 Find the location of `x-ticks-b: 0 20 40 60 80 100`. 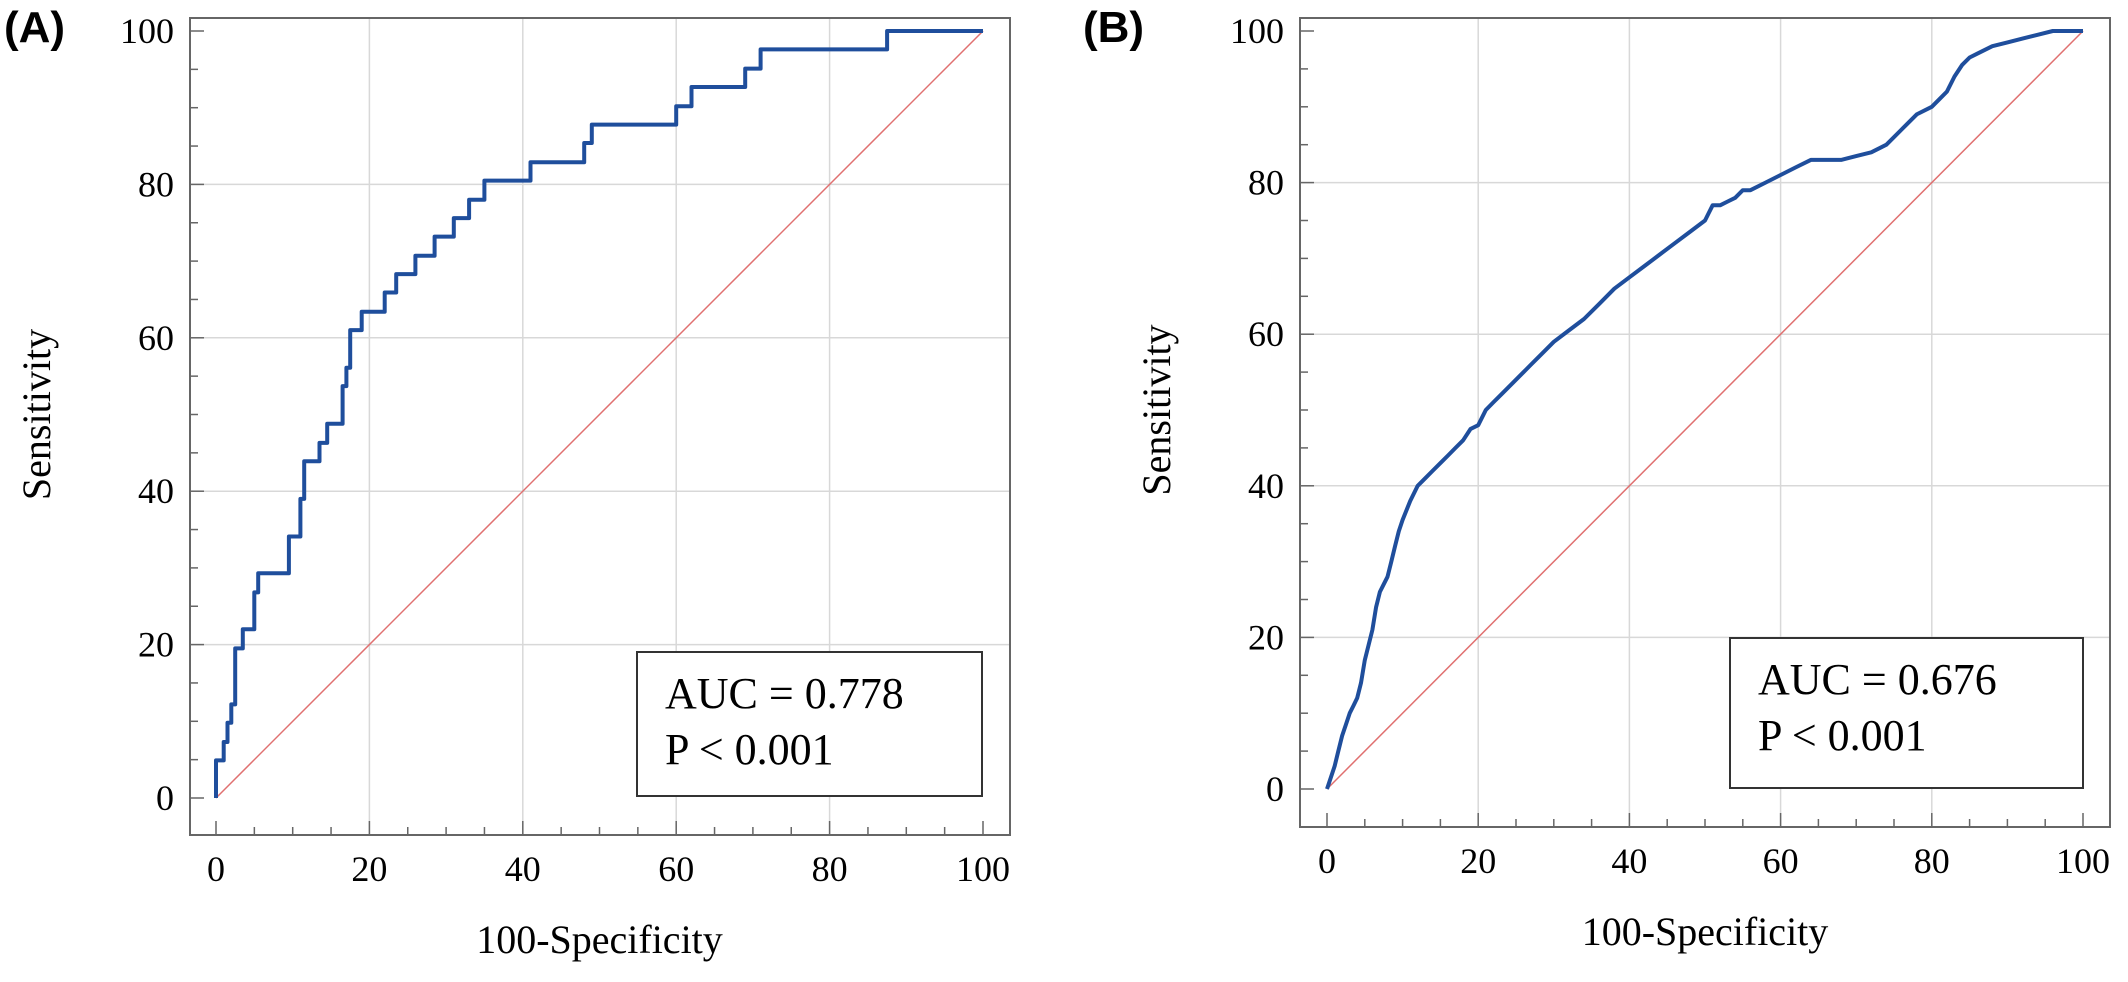

x-ticks-b: 0 20 40 60 80 100 is located at coordinates (1714, 847).